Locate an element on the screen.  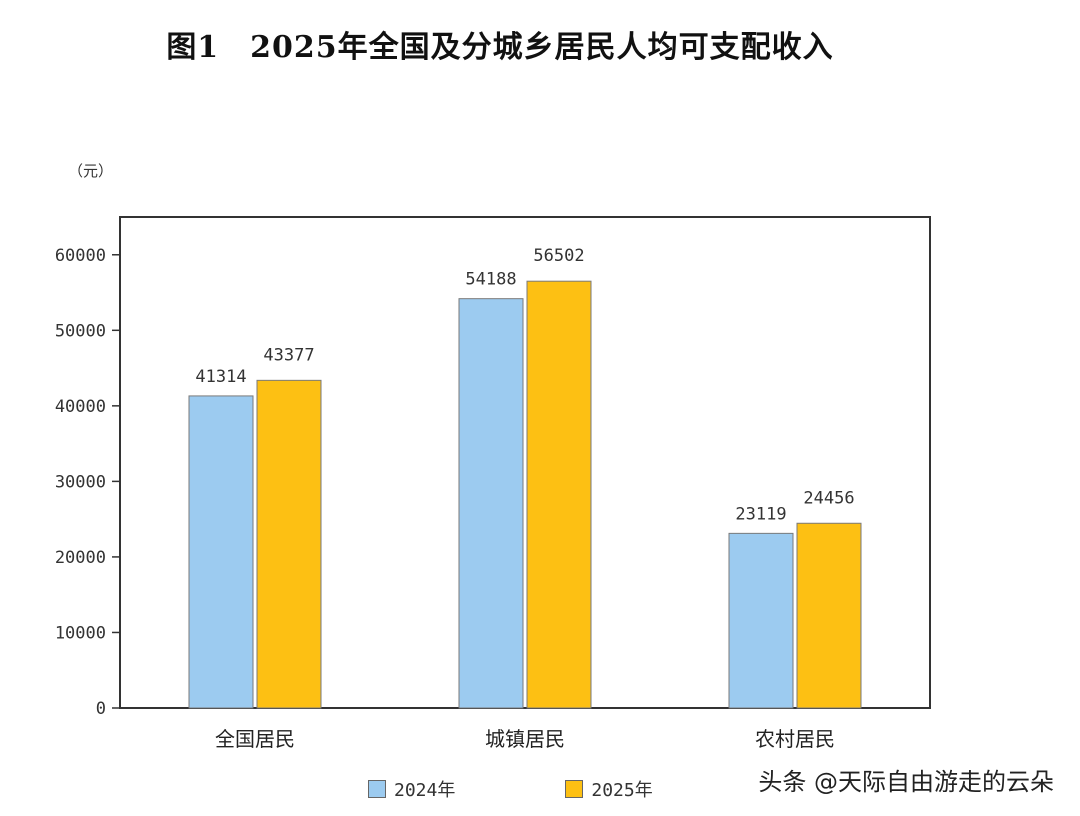
legend-label-2025: 2025年 is located at coordinates (622, 790).